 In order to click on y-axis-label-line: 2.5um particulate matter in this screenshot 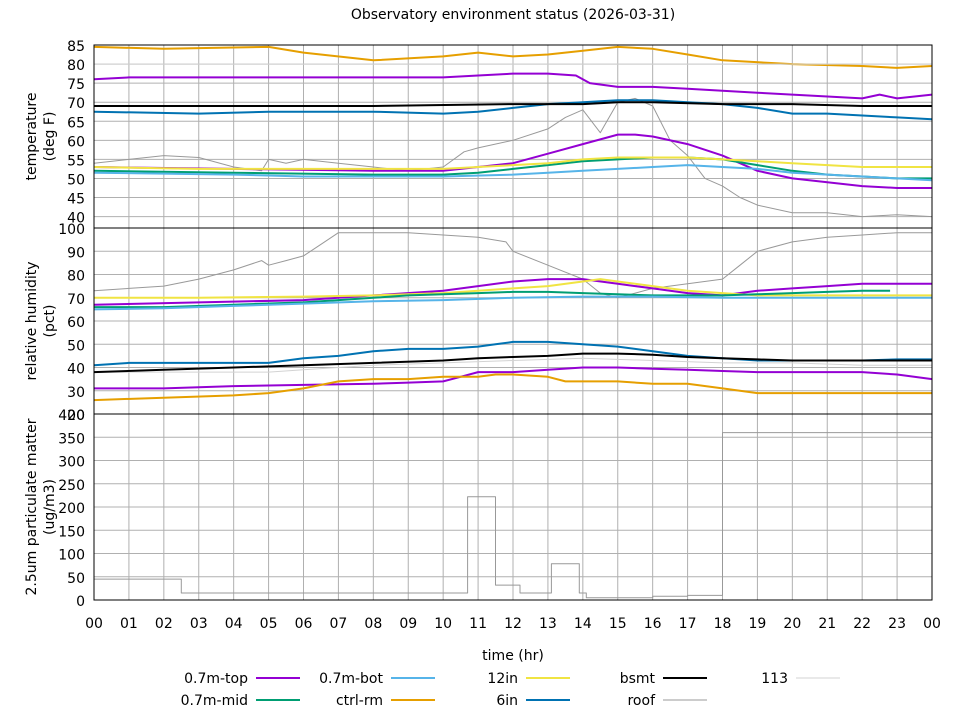, I will do `click(32, 506)`.